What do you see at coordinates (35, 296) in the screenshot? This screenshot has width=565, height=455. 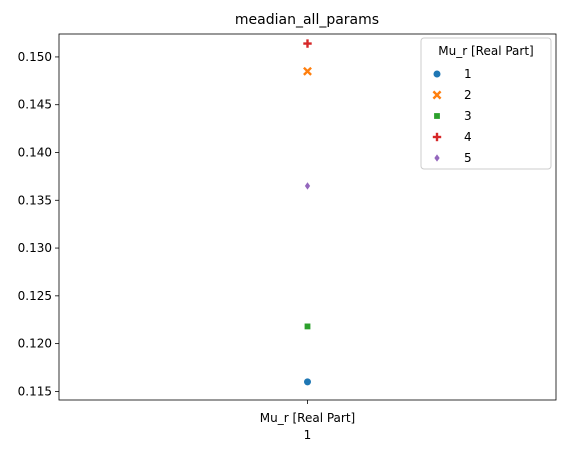 I see `y-tick-label: 0.125` at bounding box center [35, 296].